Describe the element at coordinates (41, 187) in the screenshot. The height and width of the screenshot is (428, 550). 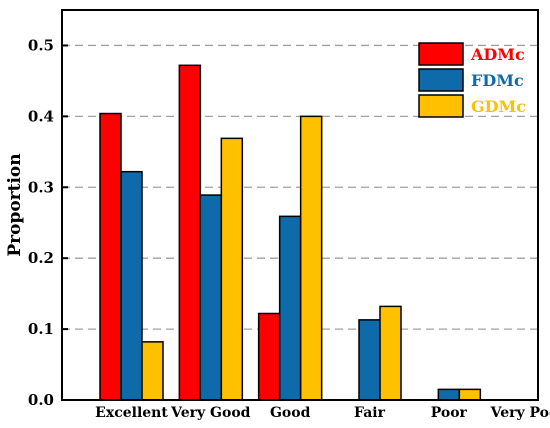
I see `y-tick-label: 0.3` at that location.